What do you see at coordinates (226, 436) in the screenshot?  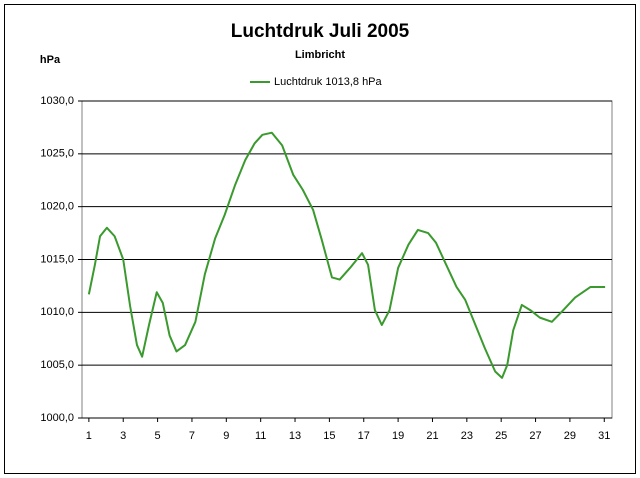 I see `x-tick-label: 9` at bounding box center [226, 436].